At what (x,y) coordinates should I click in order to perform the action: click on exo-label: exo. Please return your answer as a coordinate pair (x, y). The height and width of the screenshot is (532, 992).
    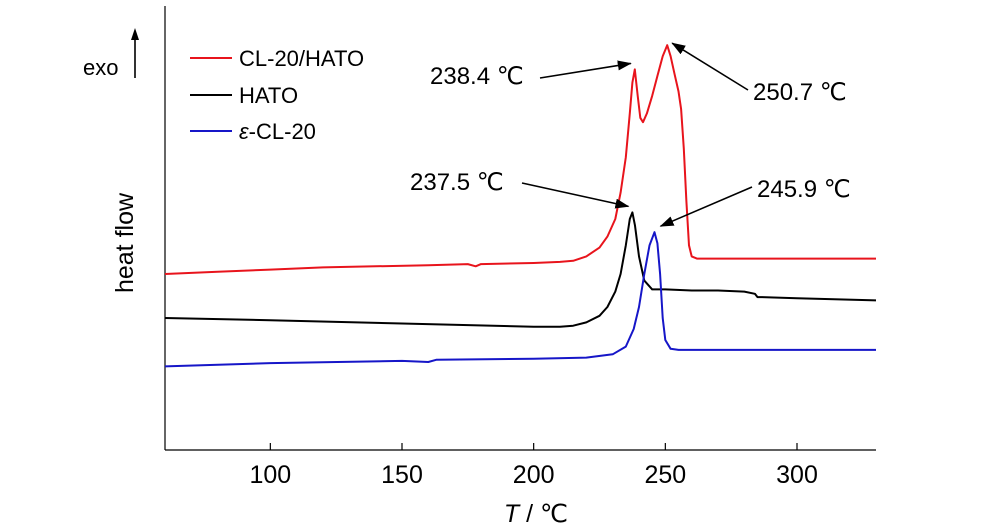
    Looking at the image, I should click on (100, 67).